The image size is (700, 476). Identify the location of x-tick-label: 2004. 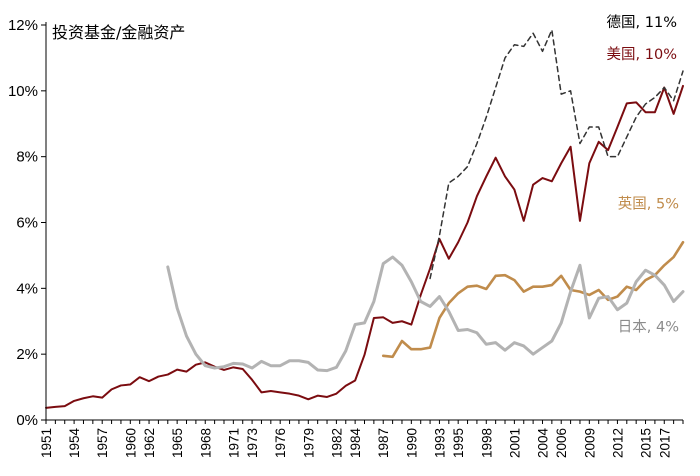
(543, 443).